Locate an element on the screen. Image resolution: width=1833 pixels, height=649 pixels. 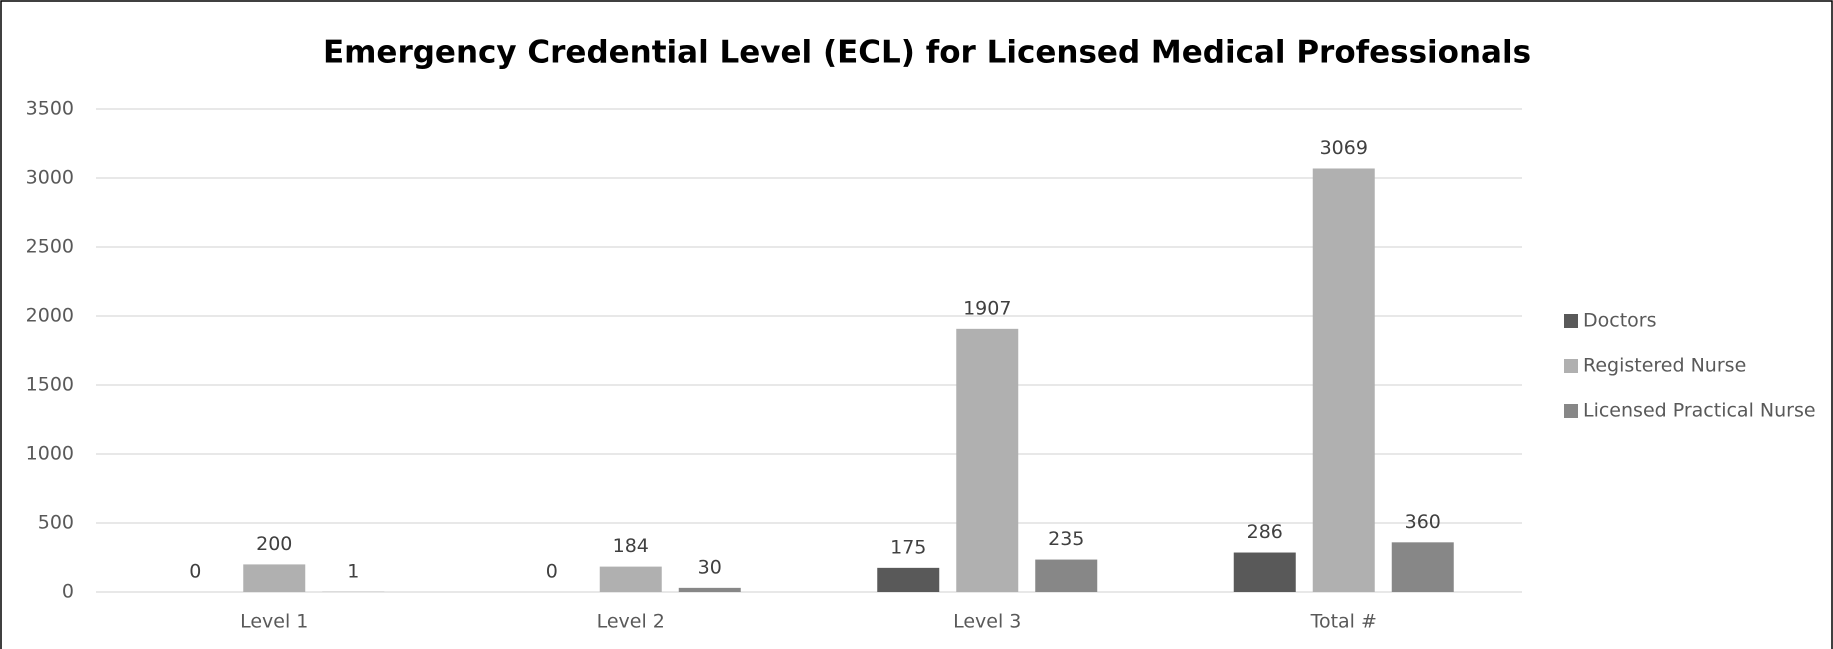
data-label: 175 is located at coordinates (908, 547).